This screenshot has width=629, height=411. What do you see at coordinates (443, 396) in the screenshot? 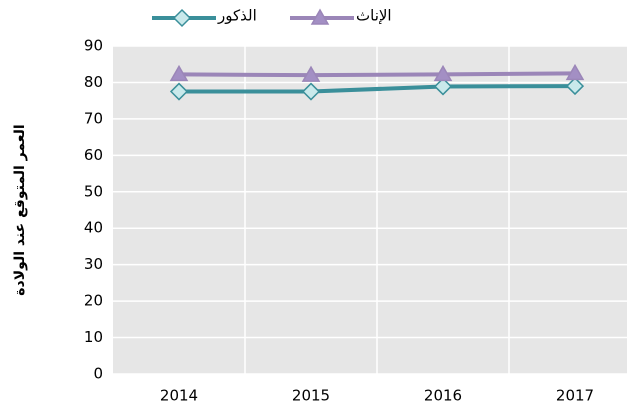
I see `x-tick-label: 2016` at bounding box center [443, 396].